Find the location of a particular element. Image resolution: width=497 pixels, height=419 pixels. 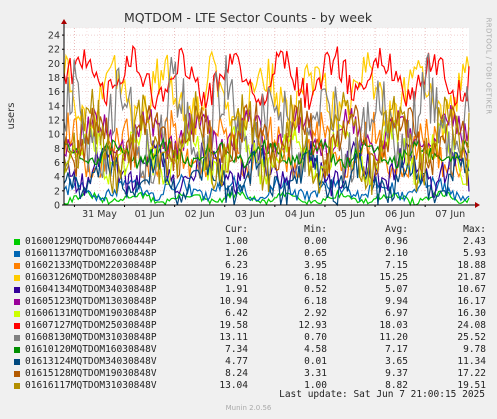

legend-header-max: Max: is located at coordinates (474, 229).